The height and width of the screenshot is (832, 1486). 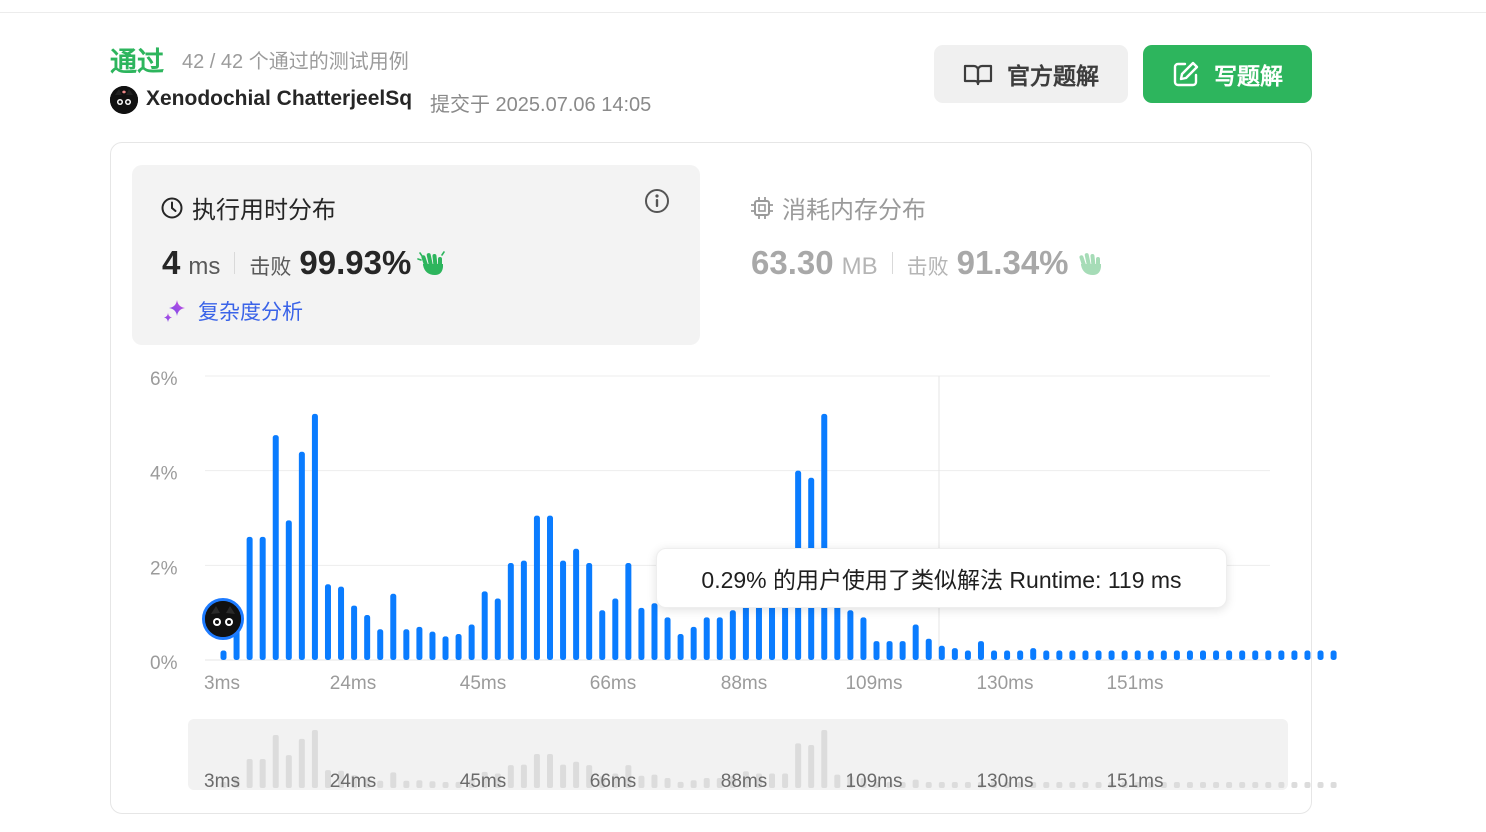 I want to click on chart-minimap, so click(x=738, y=754).